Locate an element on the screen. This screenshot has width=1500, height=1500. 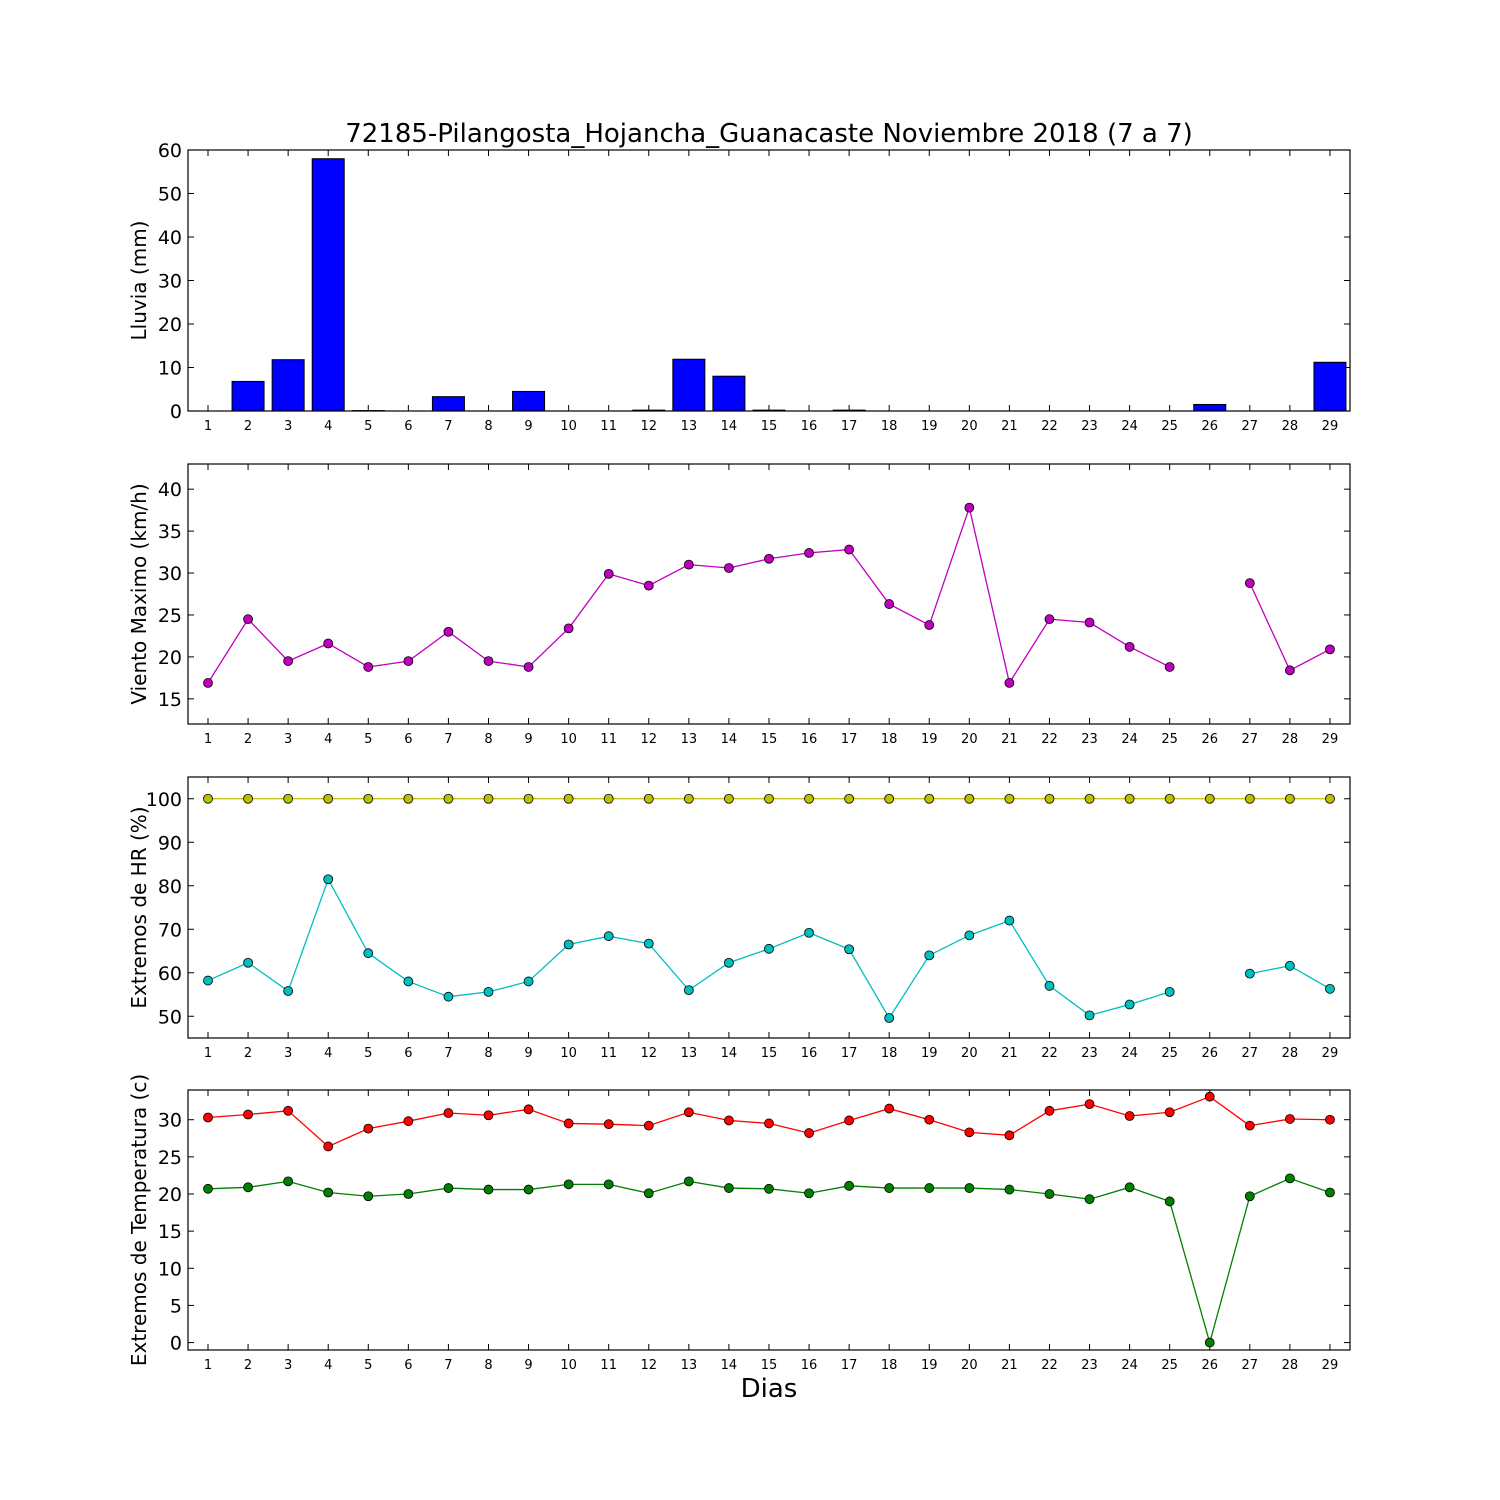
x-tick-label: 24 is located at coordinates (1129, 1053).